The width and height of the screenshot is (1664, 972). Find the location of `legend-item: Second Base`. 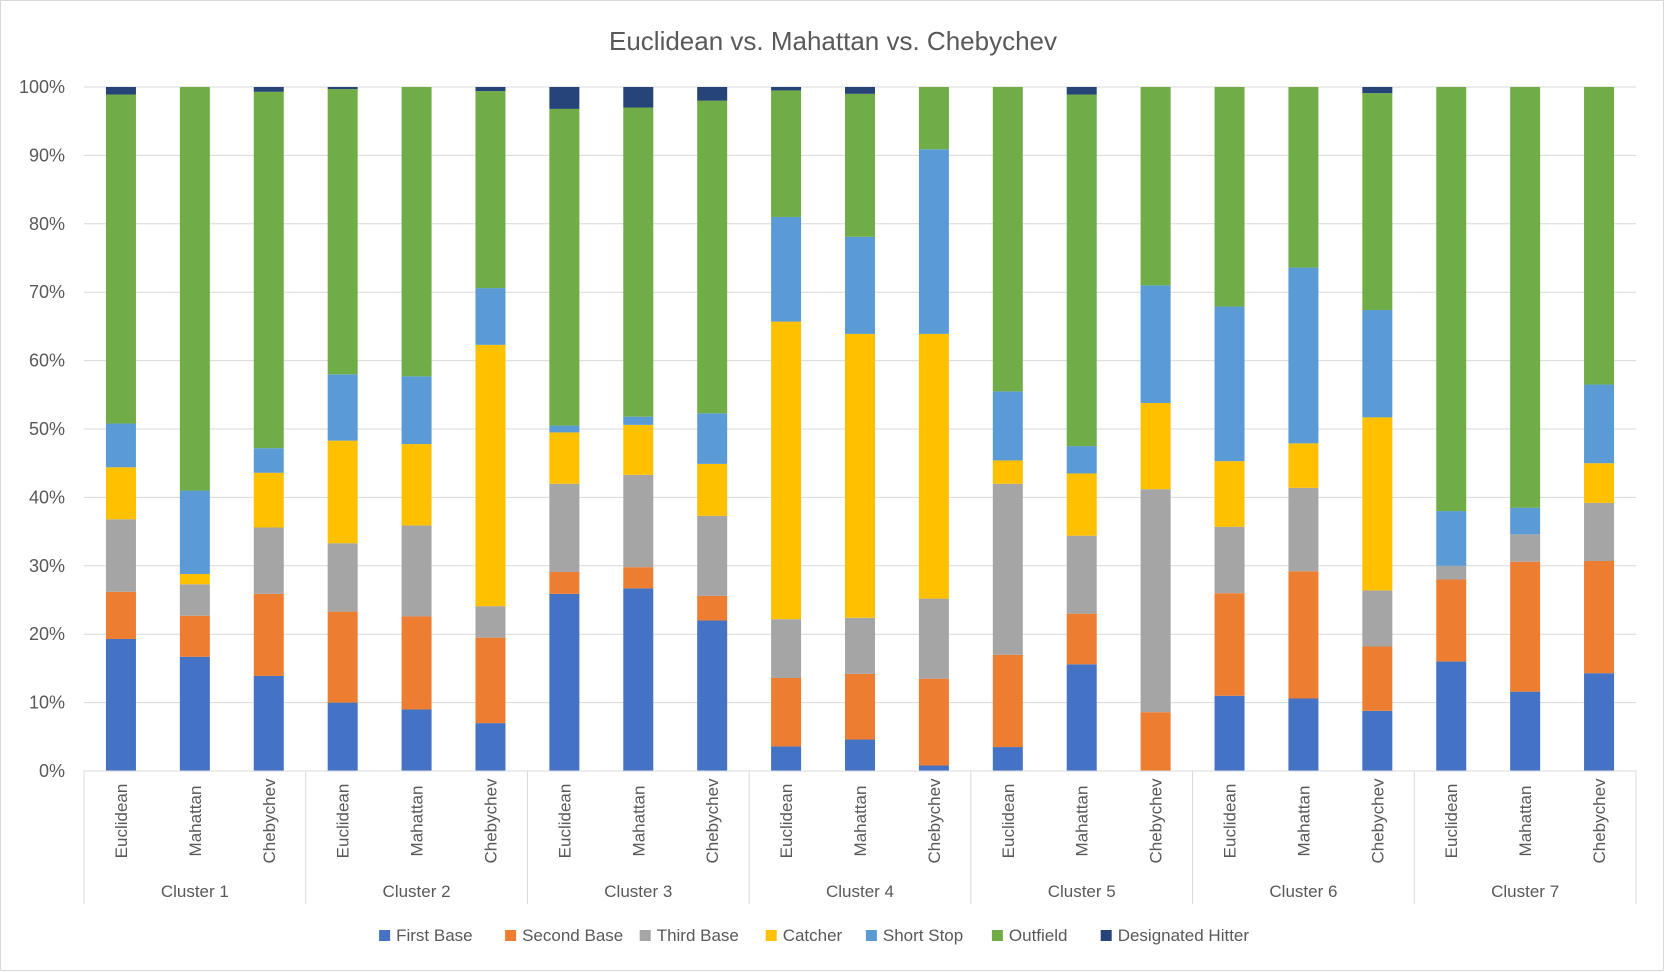

legend-item: Second Base is located at coordinates (564, 935).